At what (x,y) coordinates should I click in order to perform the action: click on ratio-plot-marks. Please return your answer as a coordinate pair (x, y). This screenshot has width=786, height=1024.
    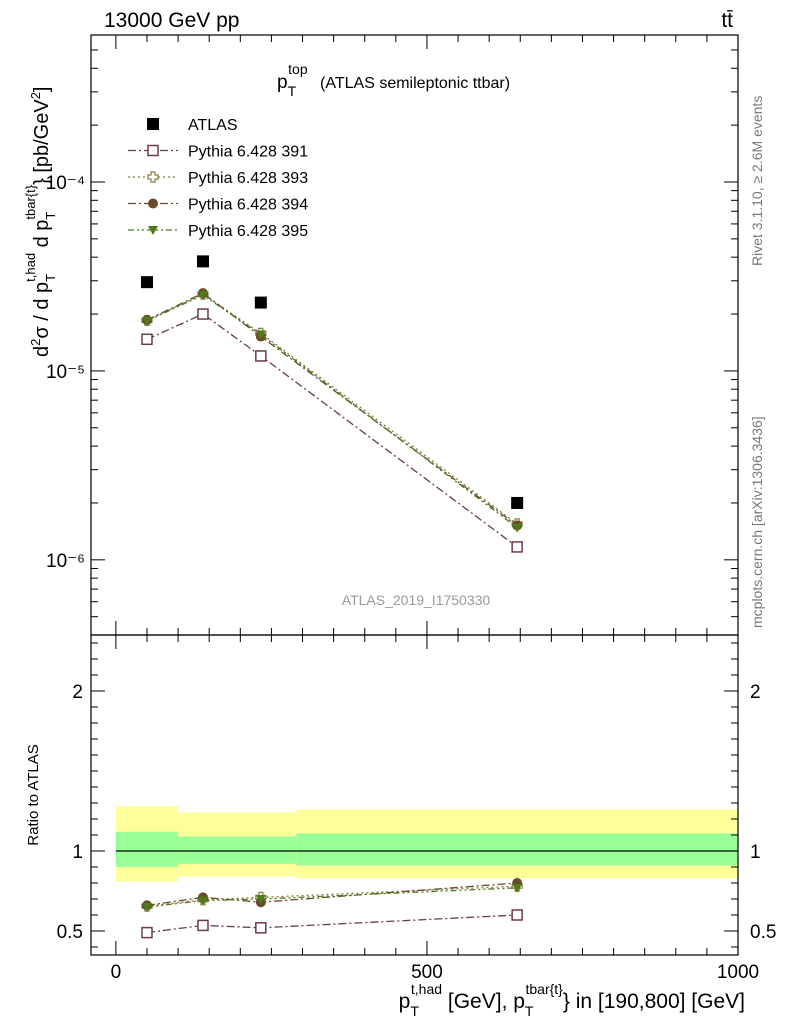
    Looking at the image, I should click on (426, 872).